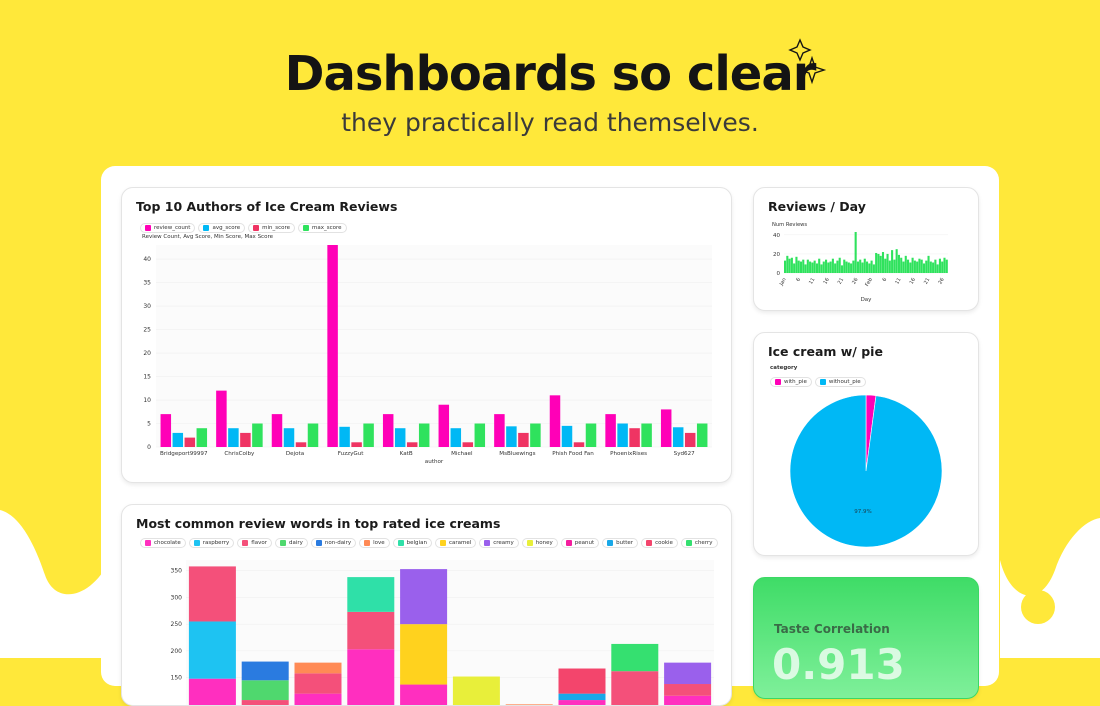 The width and height of the screenshot is (1100, 706). What do you see at coordinates (291, 543) in the screenshot?
I see `legend-item: dairy` at bounding box center [291, 543].